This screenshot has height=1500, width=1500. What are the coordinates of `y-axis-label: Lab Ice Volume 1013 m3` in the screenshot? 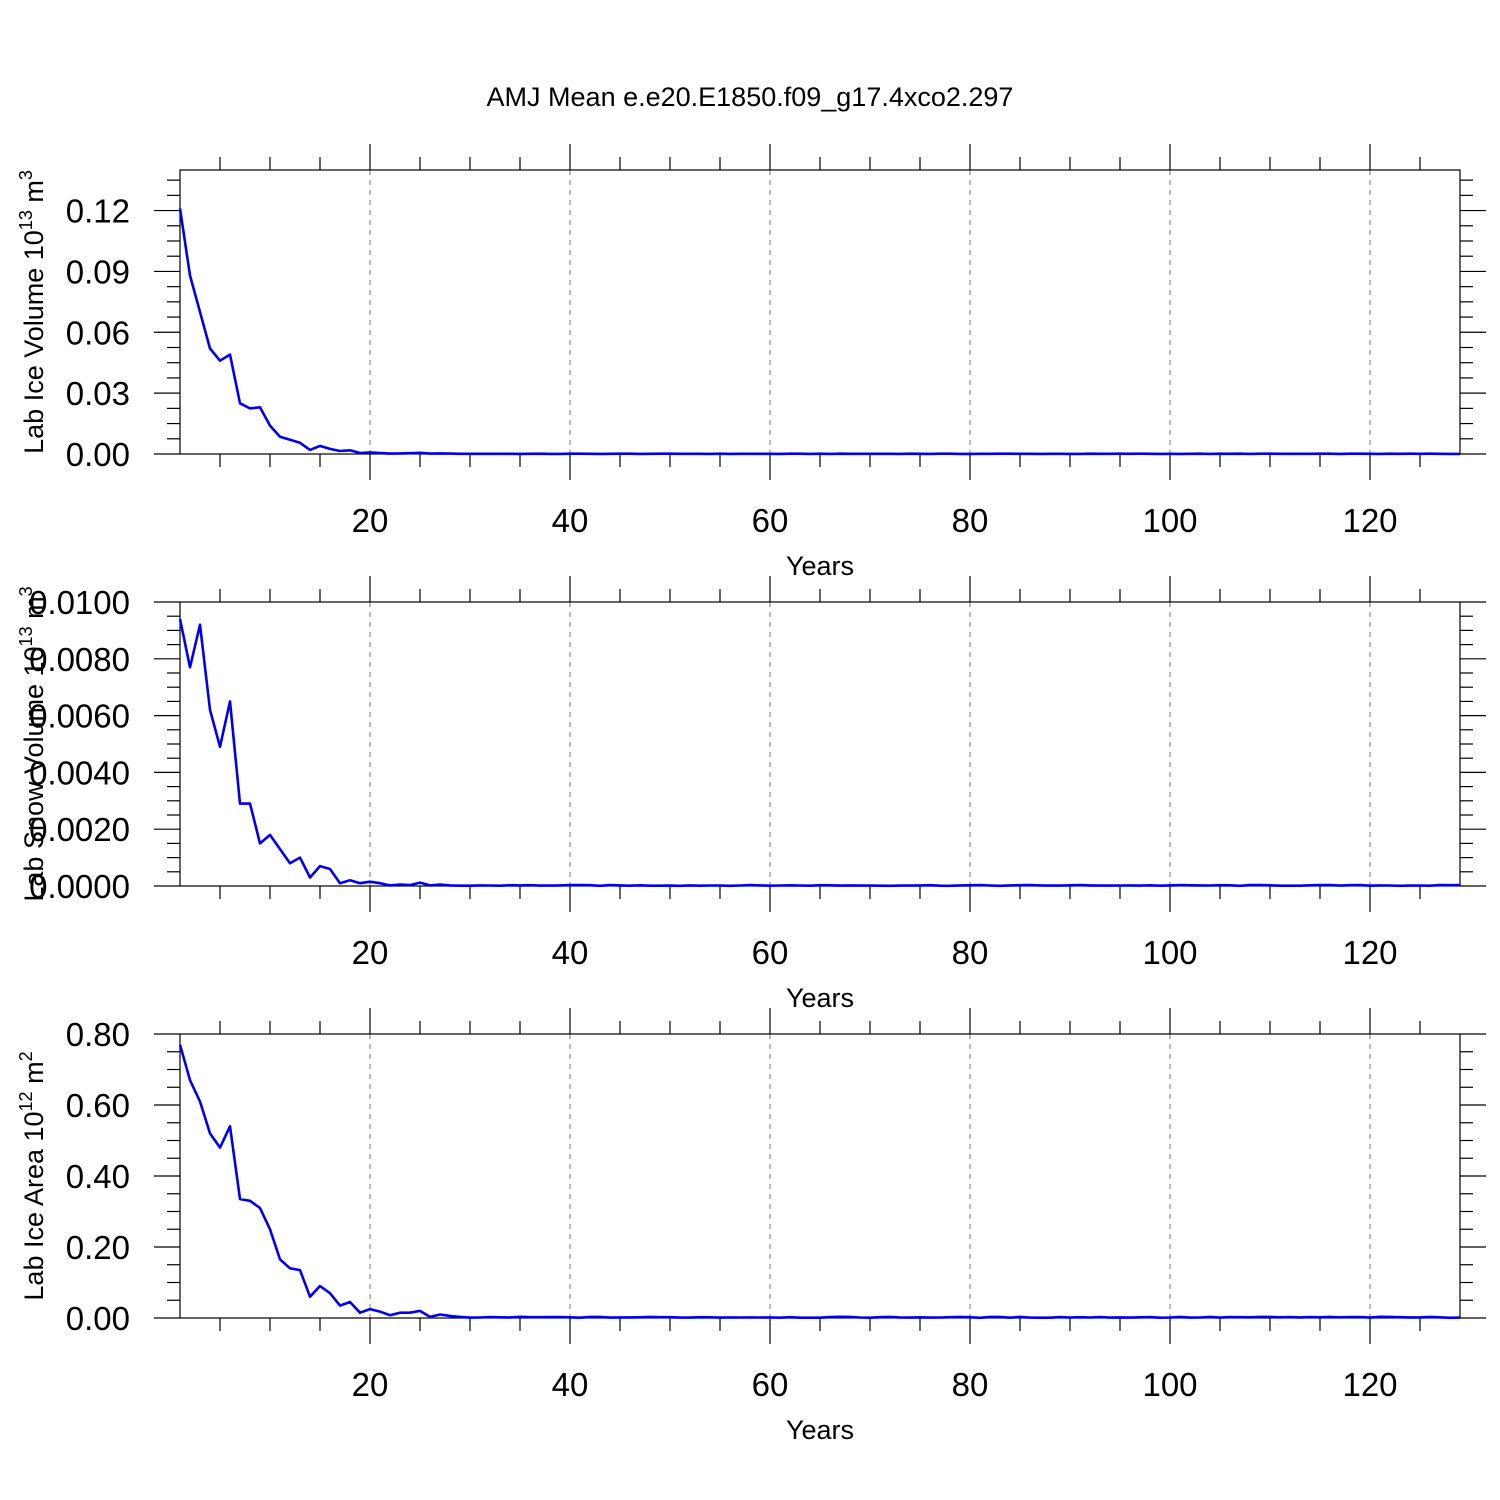 It's located at (32, 312).